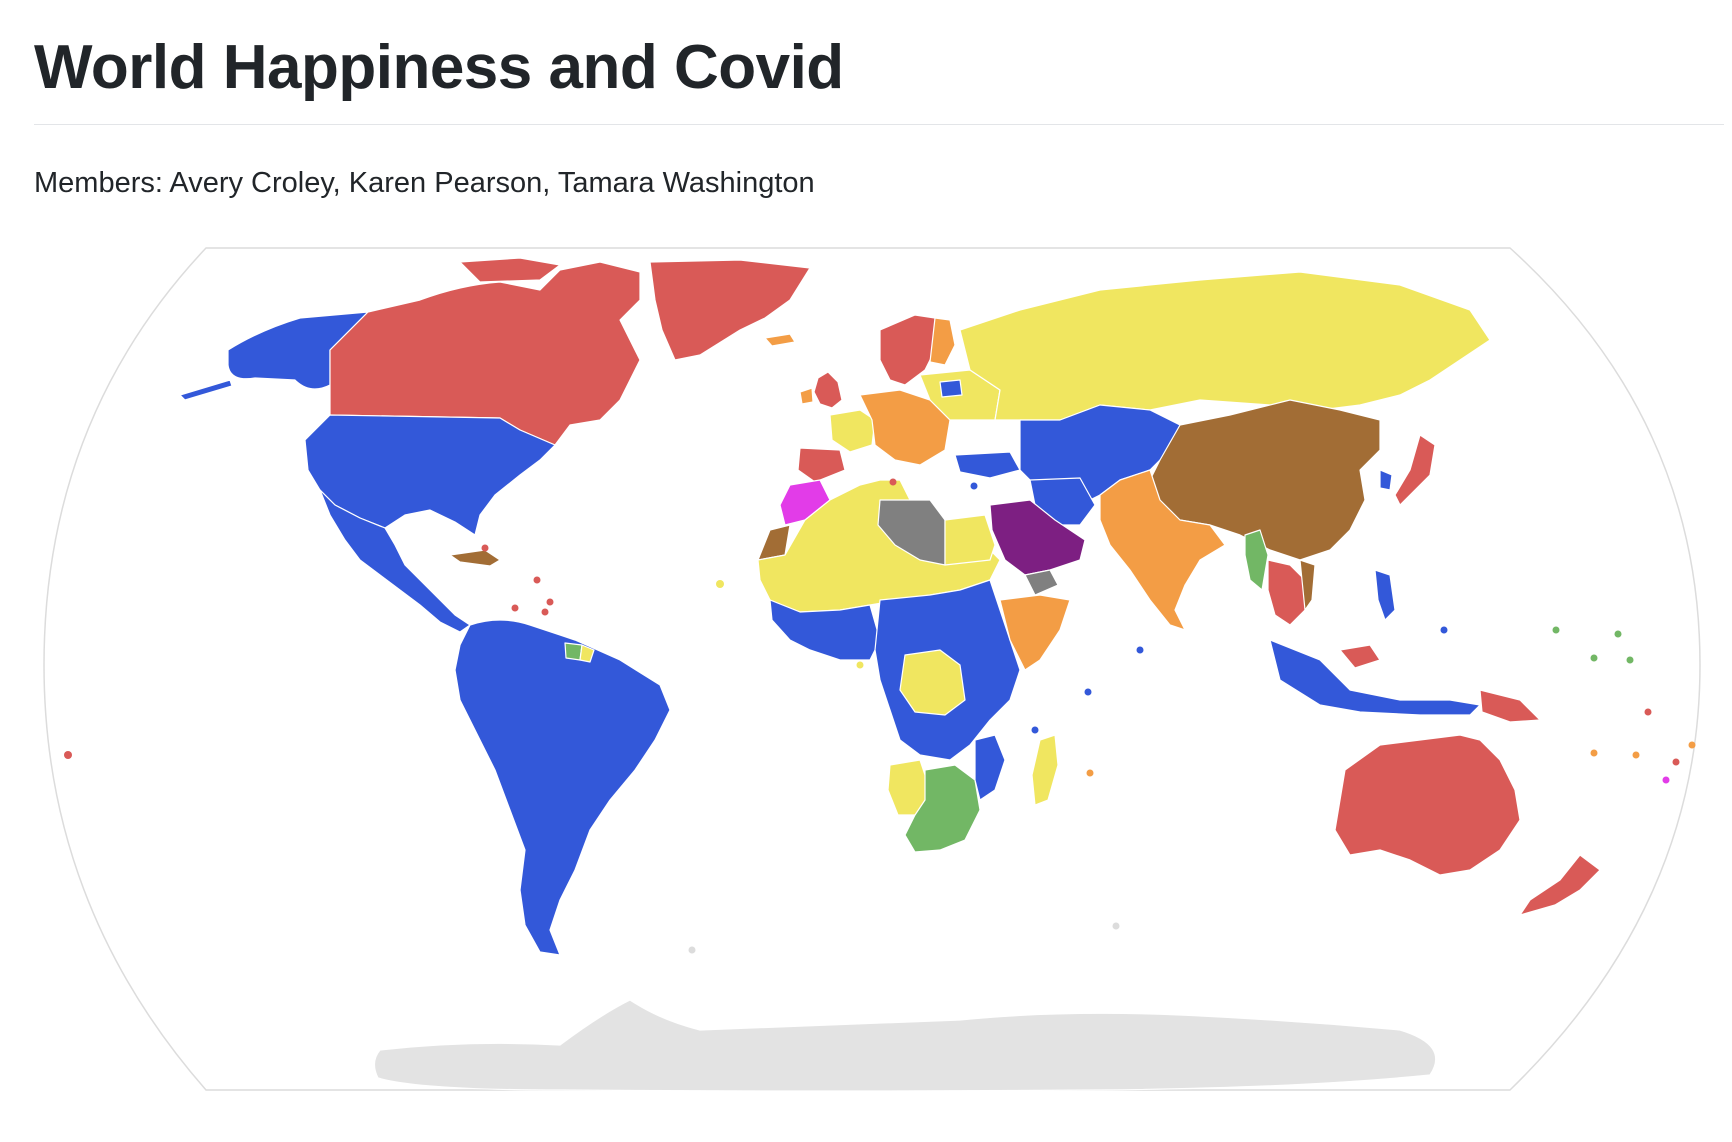 The width and height of the screenshot is (1732, 1142). Describe the element at coordinates (821, 465) in the screenshot. I see `region-spain` at that location.